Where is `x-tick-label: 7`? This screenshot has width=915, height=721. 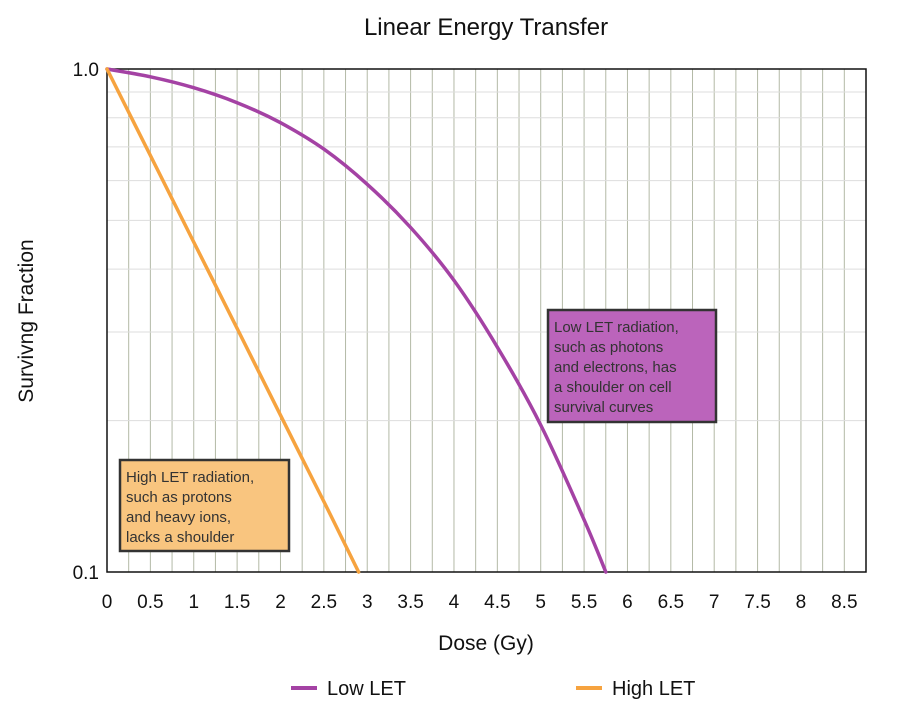
x-tick-label: 7 is located at coordinates (714, 602).